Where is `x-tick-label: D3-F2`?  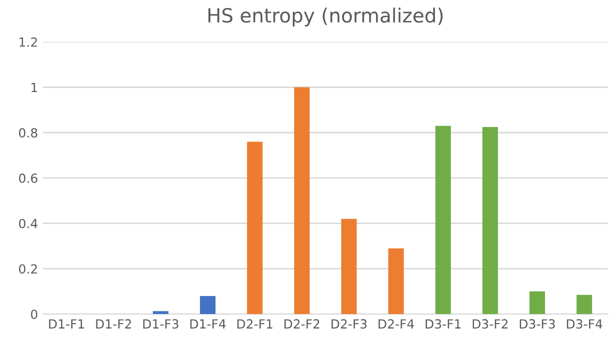
x-tick-label: D3-F2 is located at coordinates (490, 324).